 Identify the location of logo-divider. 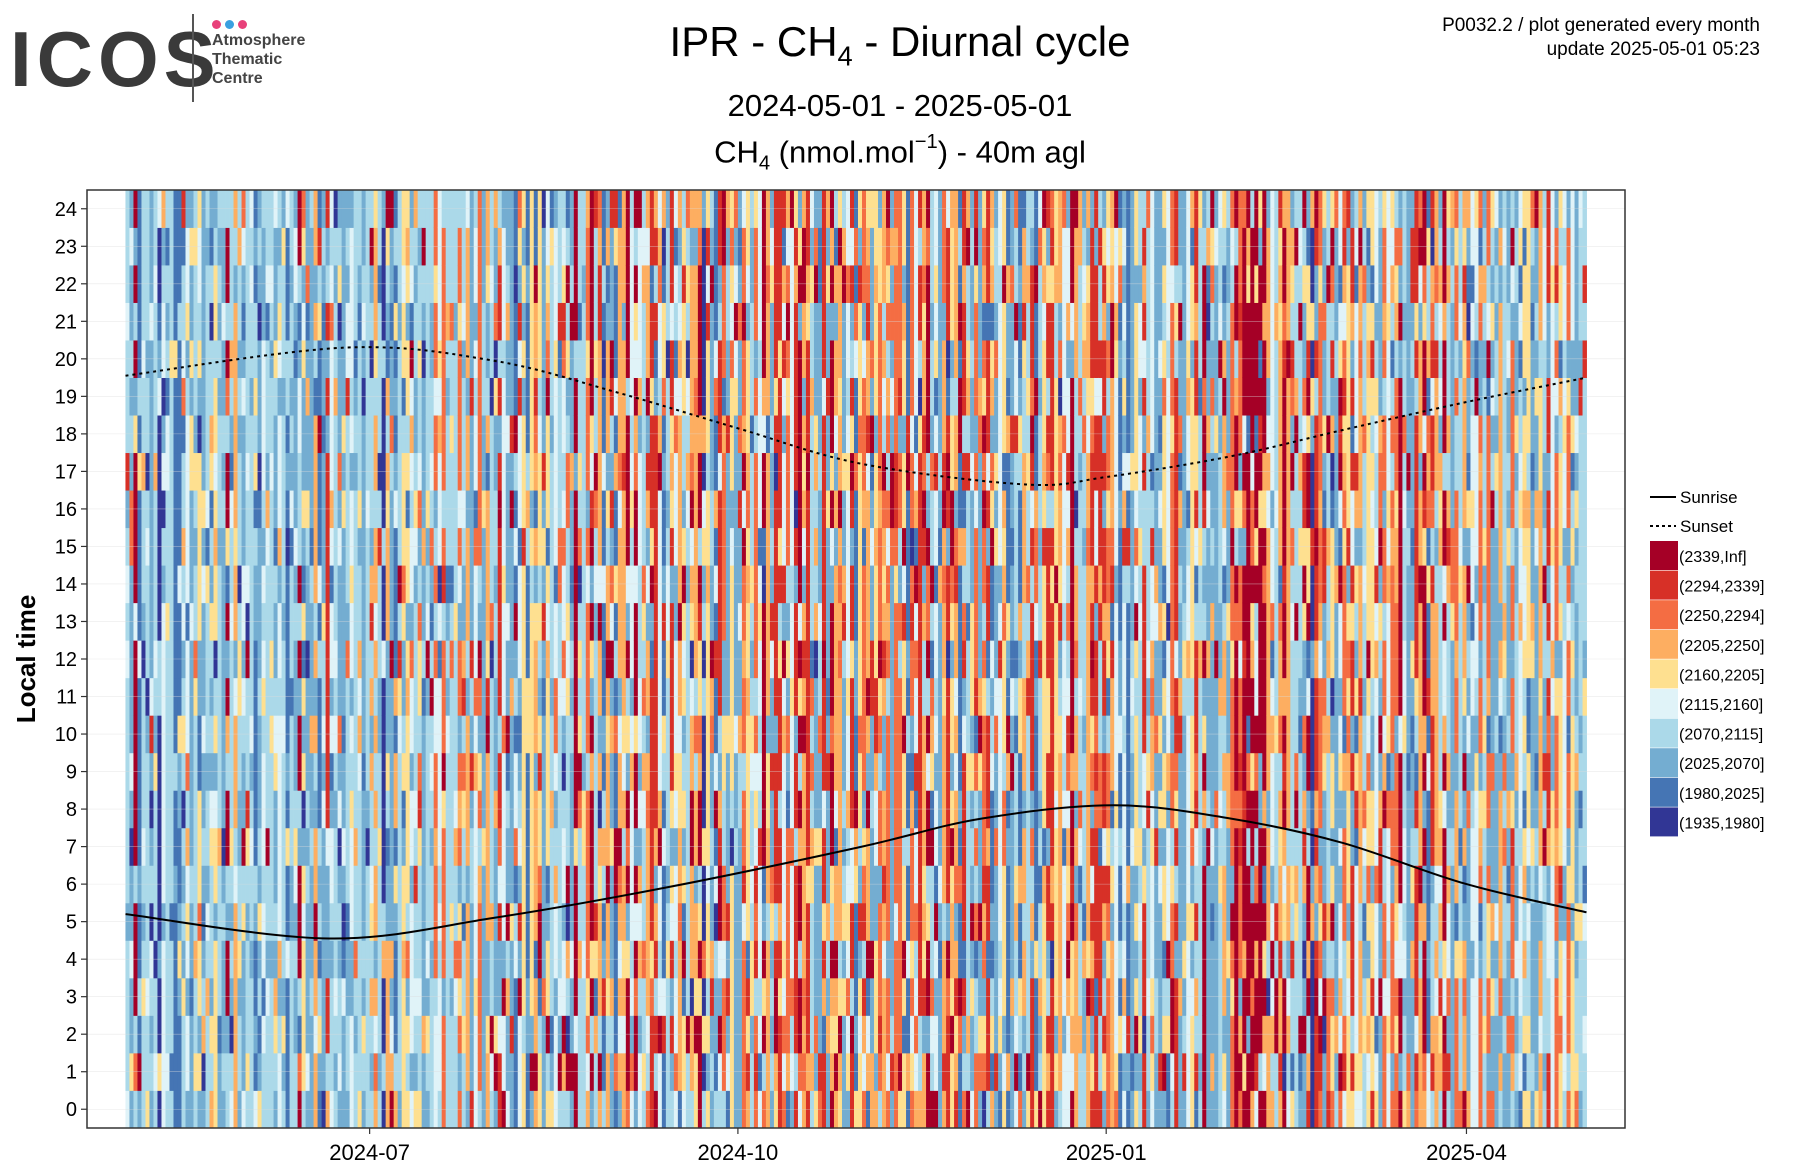
(193, 58).